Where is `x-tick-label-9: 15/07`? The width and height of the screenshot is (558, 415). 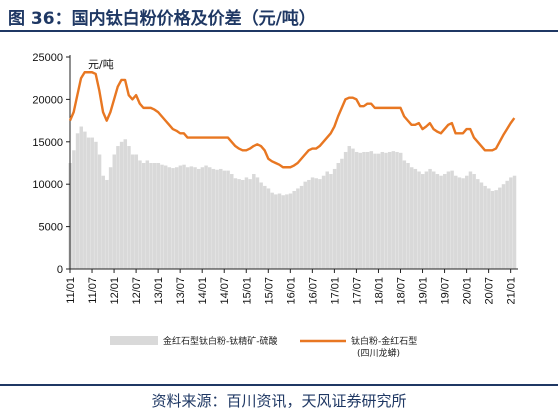
x-tick-label-9: 15/07 is located at coordinates (269, 291).